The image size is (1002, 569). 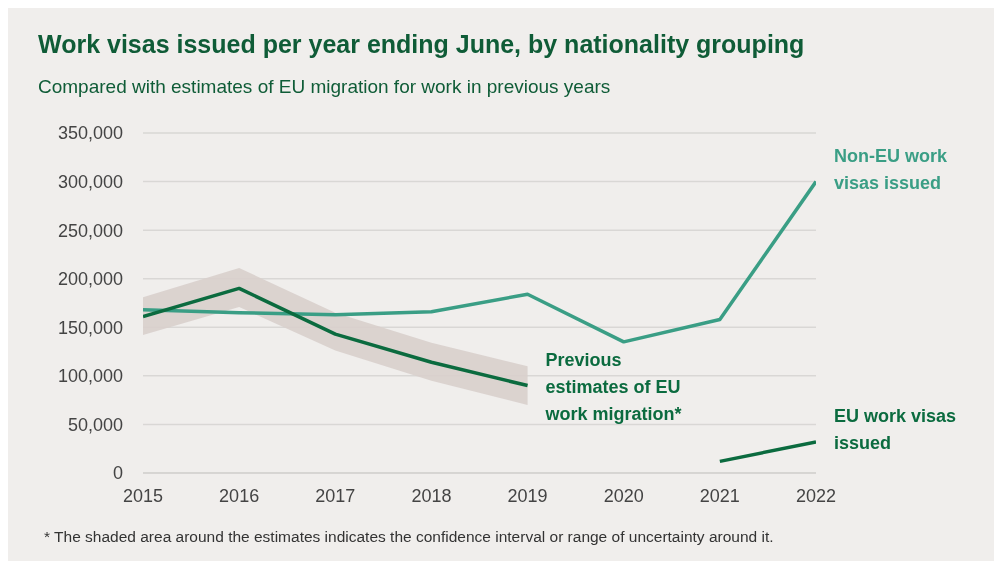 What do you see at coordinates (527, 495) in the screenshot?
I see `x-tick-label: 2019` at bounding box center [527, 495].